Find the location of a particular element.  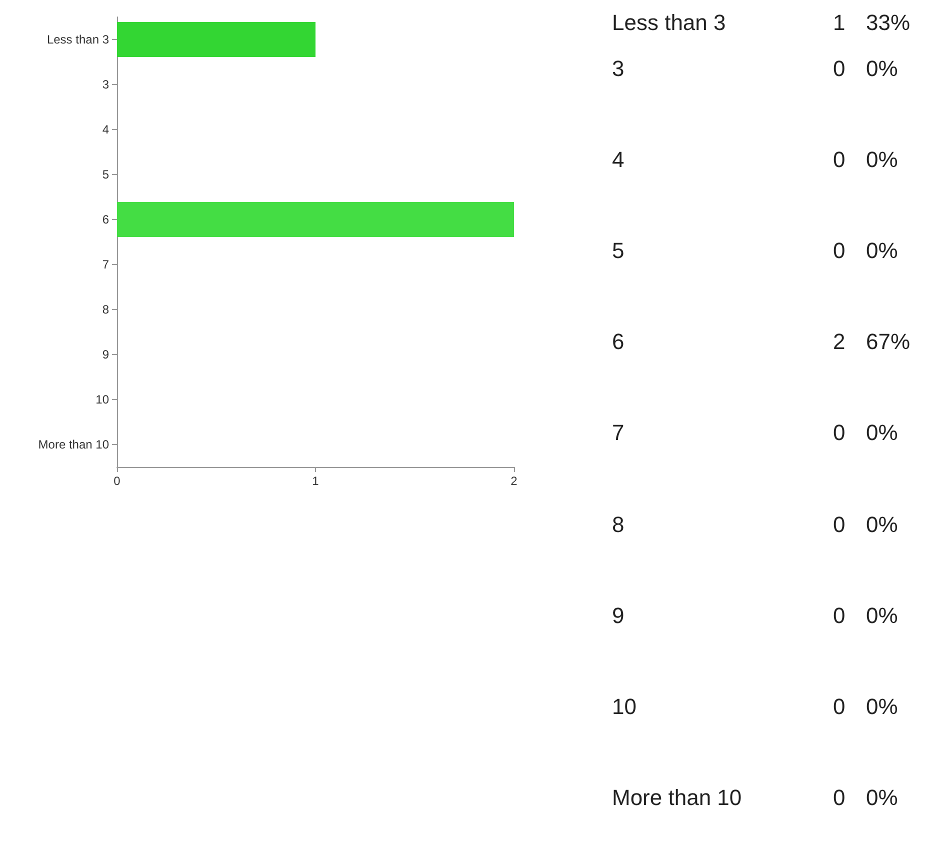

y-tick-label: 10 is located at coordinates (103, 399).